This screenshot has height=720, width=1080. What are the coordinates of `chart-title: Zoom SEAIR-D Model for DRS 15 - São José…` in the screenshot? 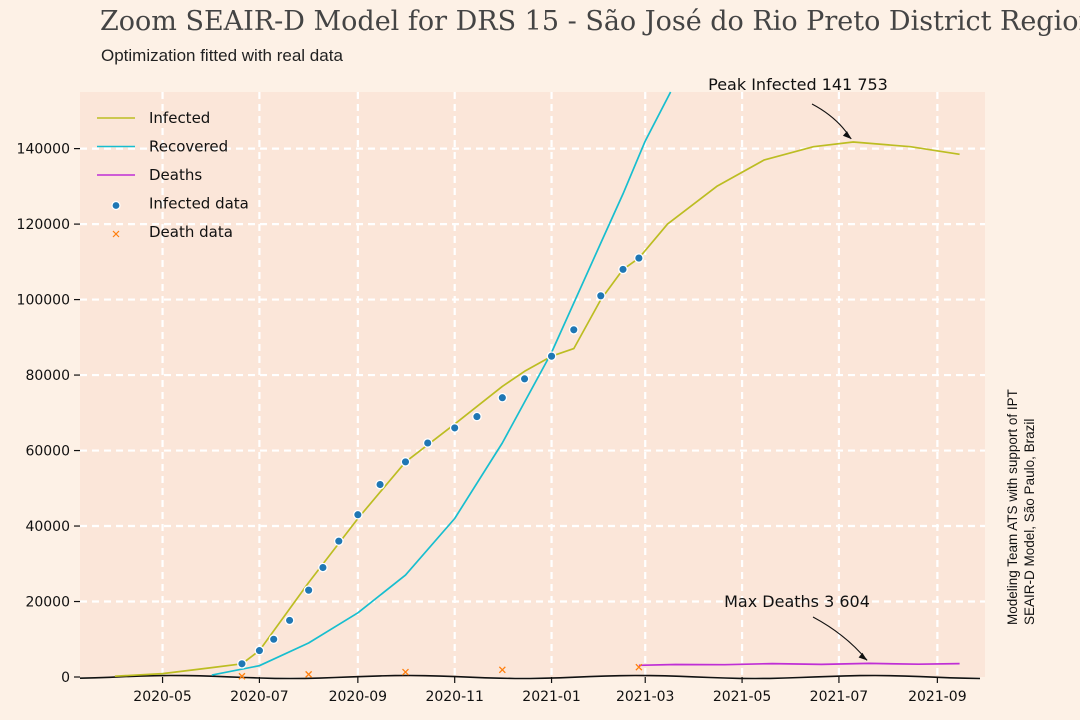 It's located at (590, 21).